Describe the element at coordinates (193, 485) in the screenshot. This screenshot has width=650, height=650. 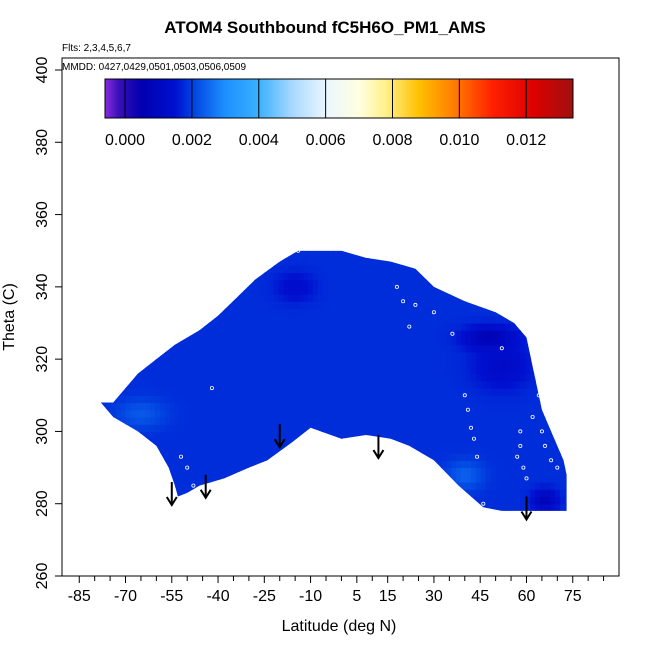
I see `observation-point` at that location.